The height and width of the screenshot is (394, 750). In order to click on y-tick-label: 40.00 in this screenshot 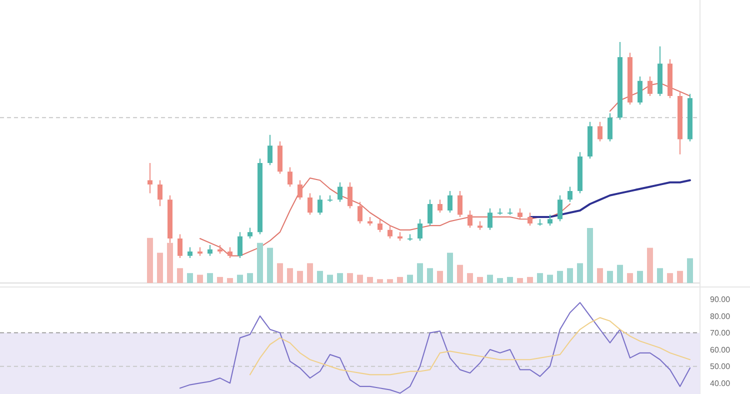, I will do `click(720, 383)`.